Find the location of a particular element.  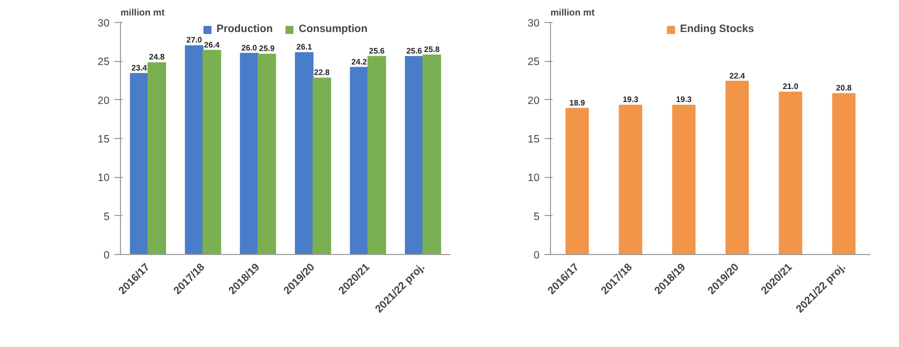

legend-label: Ending Stocks is located at coordinates (717, 29).